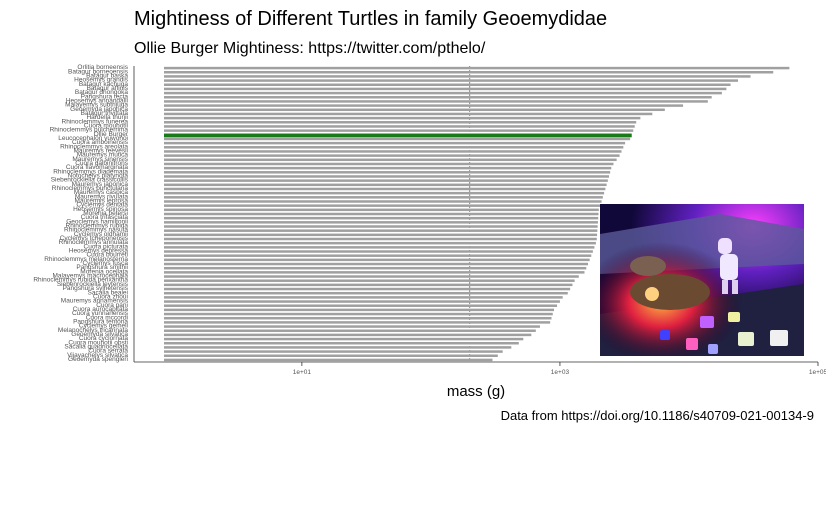 The image size is (826, 510). I want to click on category-label: Malayemys subtrijuga, so click(96, 105).